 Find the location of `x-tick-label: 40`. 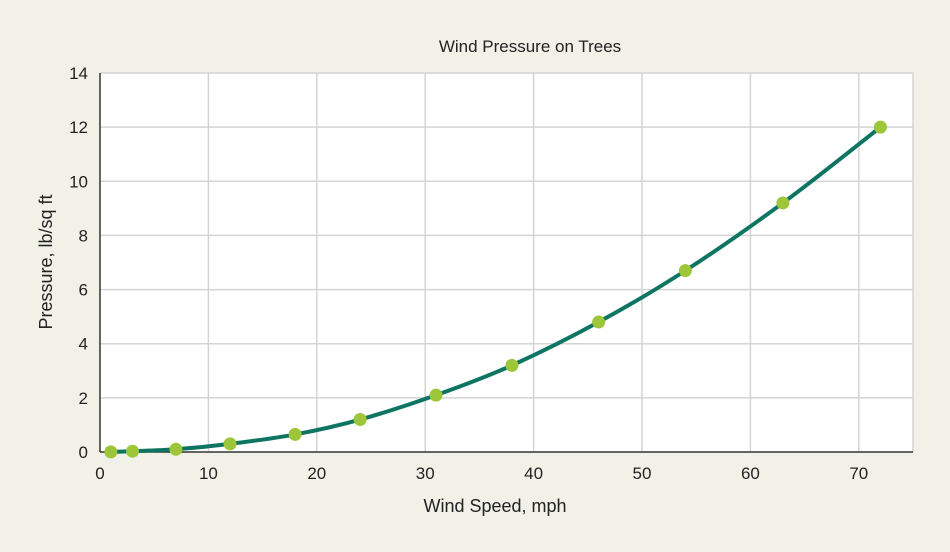

x-tick-label: 40 is located at coordinates (533, 473).